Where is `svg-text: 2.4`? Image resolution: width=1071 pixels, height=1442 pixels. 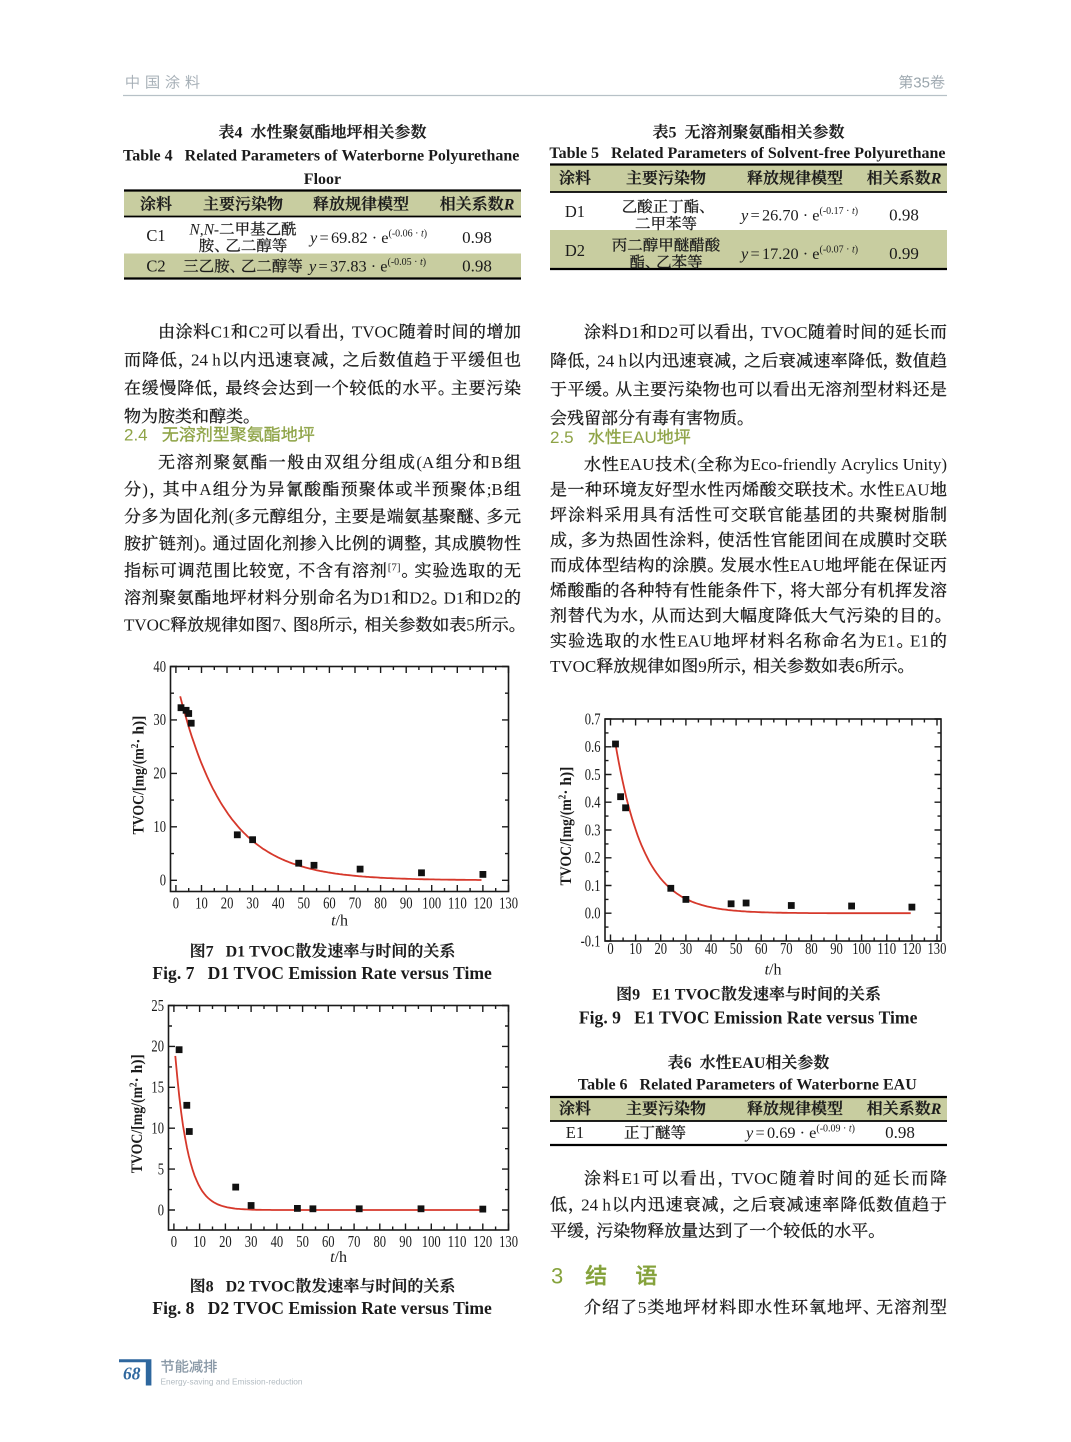 svg-text: 2.4 is located at coordinates (143, 435).